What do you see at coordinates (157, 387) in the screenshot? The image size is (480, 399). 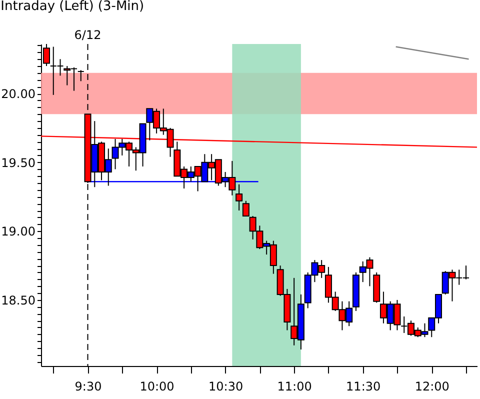 I see `x-tick-label: 10:00` at bounding box center [157, 387].